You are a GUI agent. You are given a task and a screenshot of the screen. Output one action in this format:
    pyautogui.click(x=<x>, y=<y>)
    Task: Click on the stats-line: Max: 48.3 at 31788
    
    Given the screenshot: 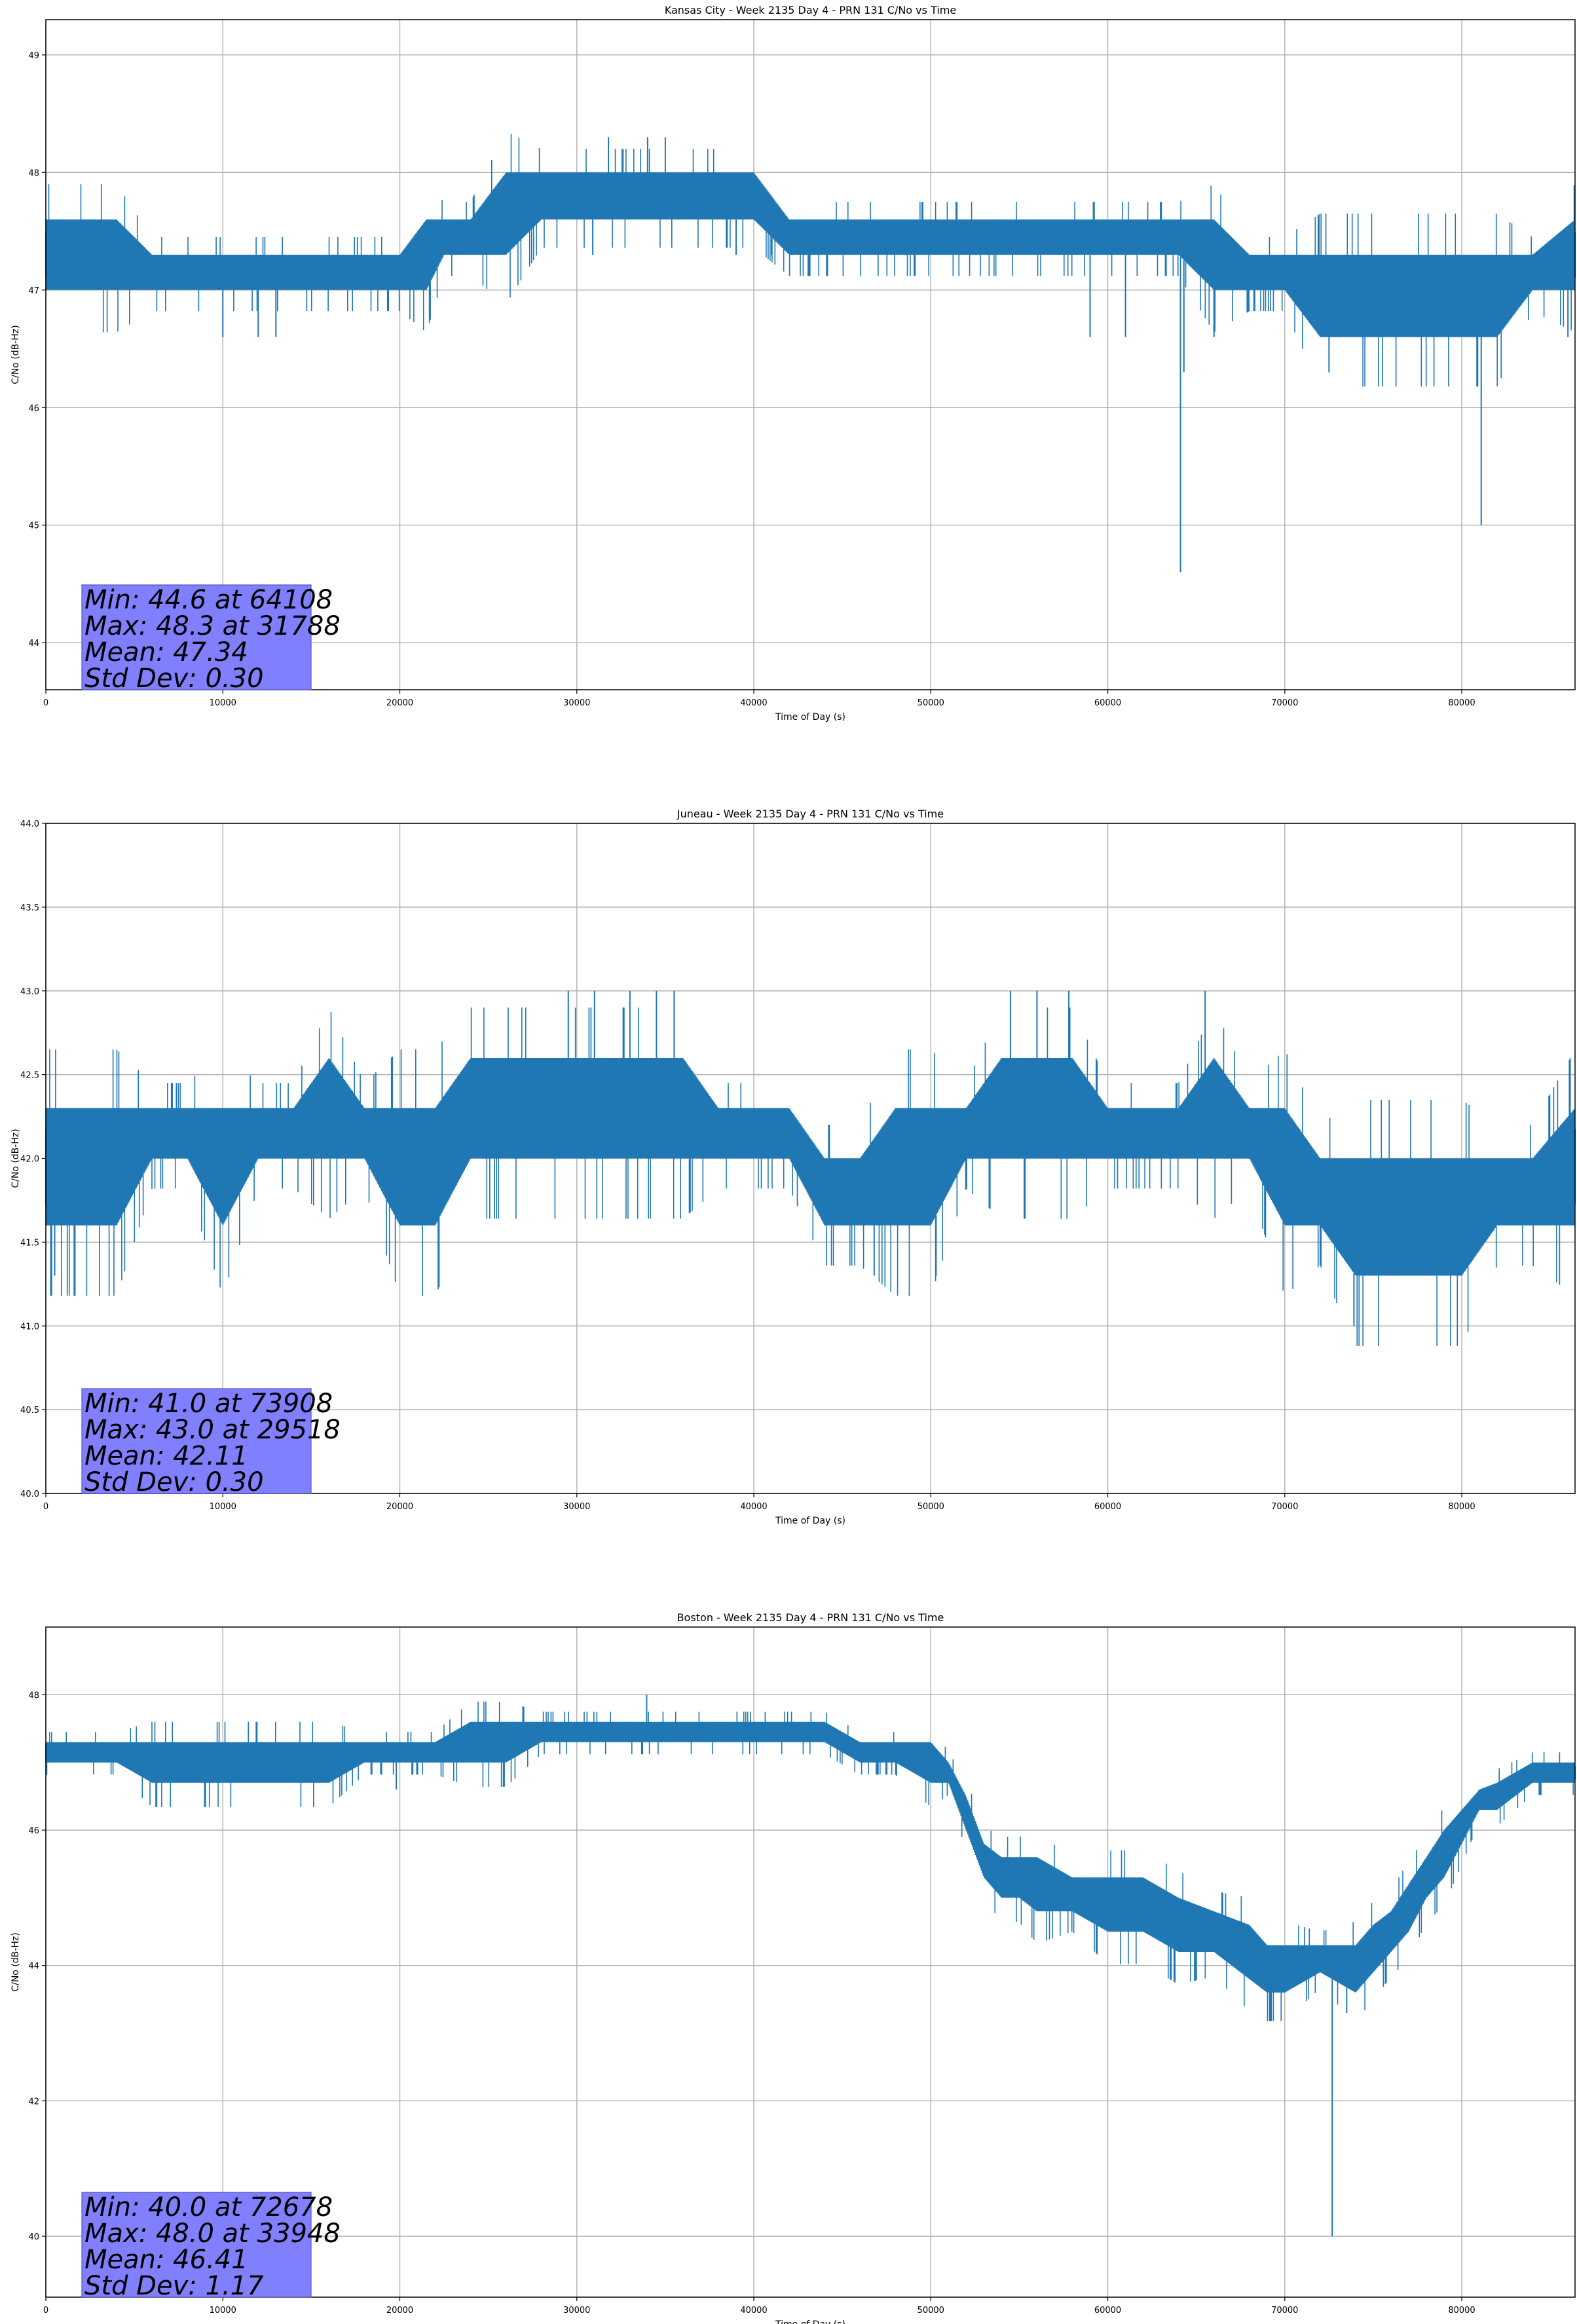 What is the action you would take?
    pyautogui.click(x=212, y=626)
    